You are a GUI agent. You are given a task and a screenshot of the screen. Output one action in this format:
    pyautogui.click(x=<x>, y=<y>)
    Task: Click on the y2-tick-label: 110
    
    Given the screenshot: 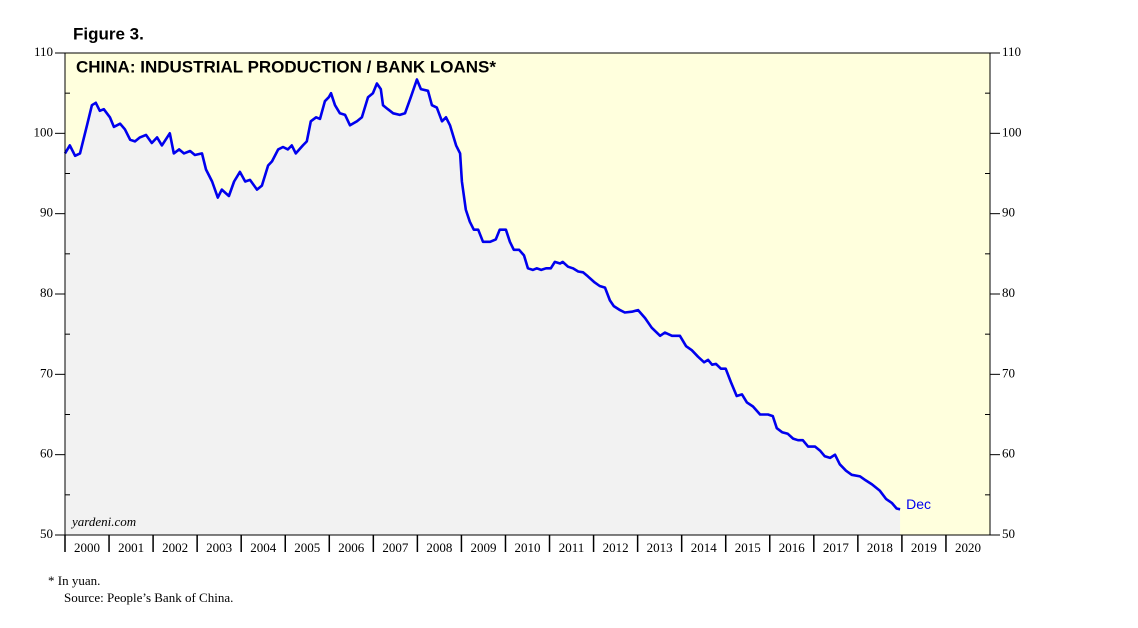 What is the action you would take?
    pyautogui.click(x=1011, y=51)
    